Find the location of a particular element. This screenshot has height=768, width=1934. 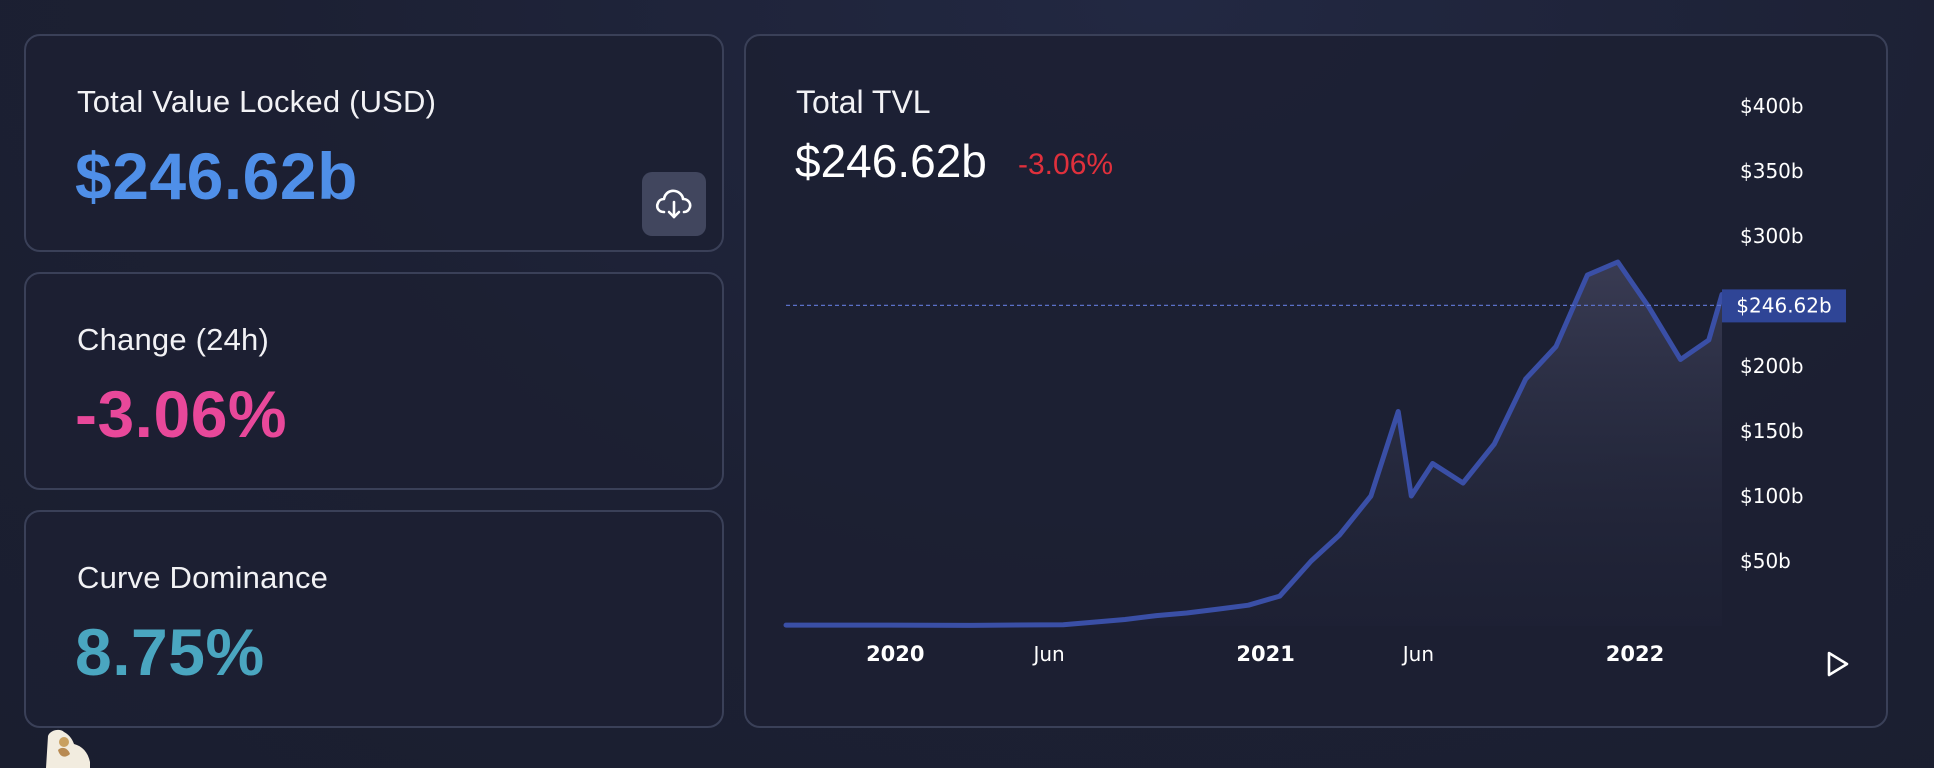

play-icon is located at coordinates (1838, 664).